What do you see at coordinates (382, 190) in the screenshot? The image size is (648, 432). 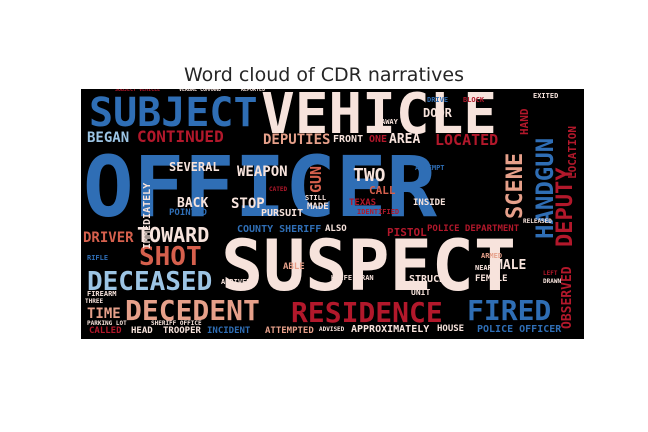 I see `word-call: CALL` at bounding box center [382, 190].